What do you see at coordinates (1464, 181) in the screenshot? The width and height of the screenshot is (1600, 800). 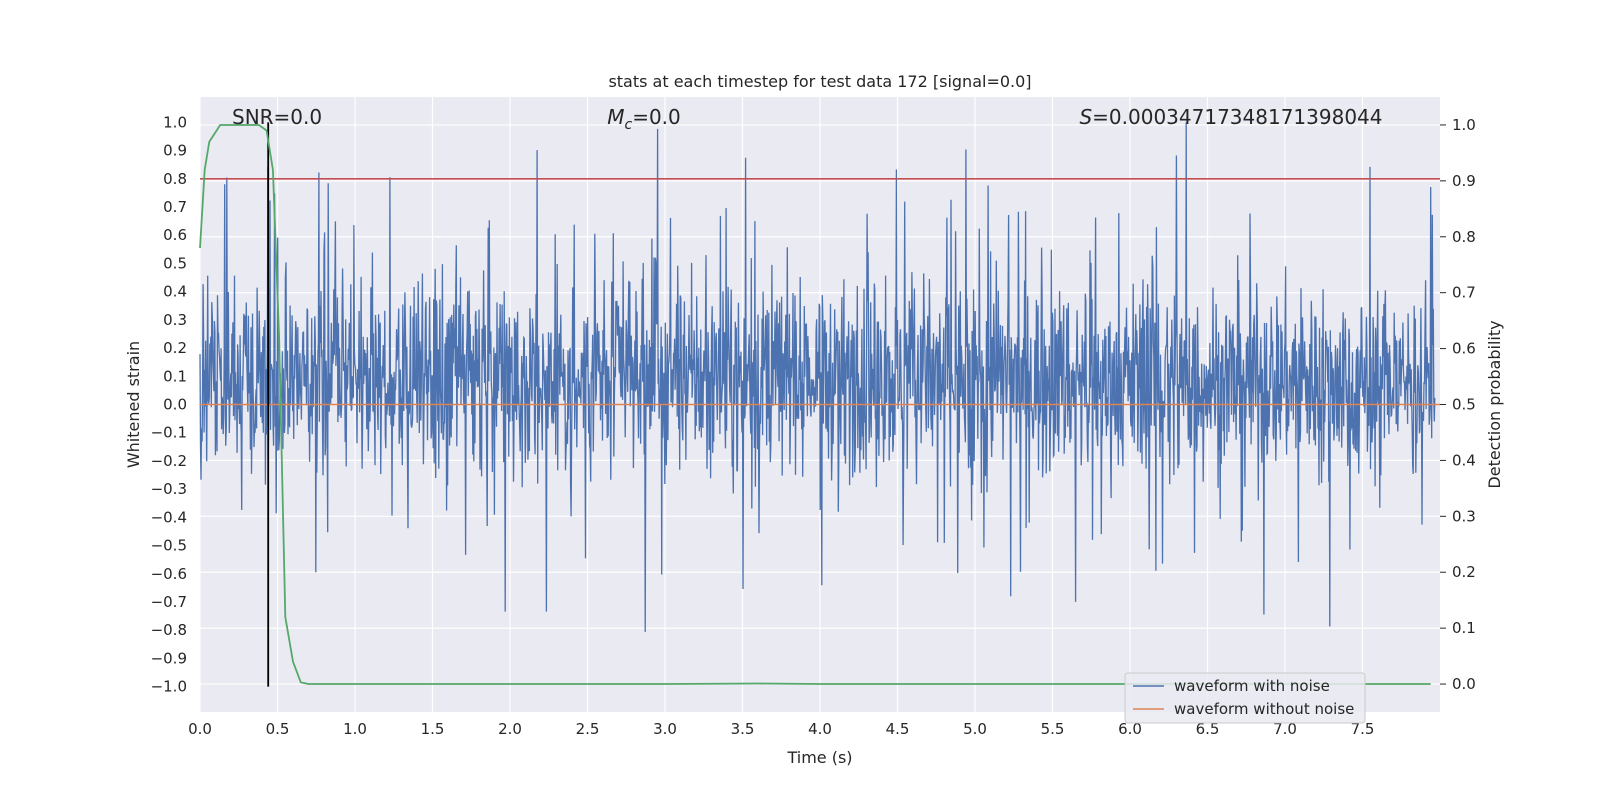 I see `y2-tick-label: 0.9` at bounding box center [1464, 181].